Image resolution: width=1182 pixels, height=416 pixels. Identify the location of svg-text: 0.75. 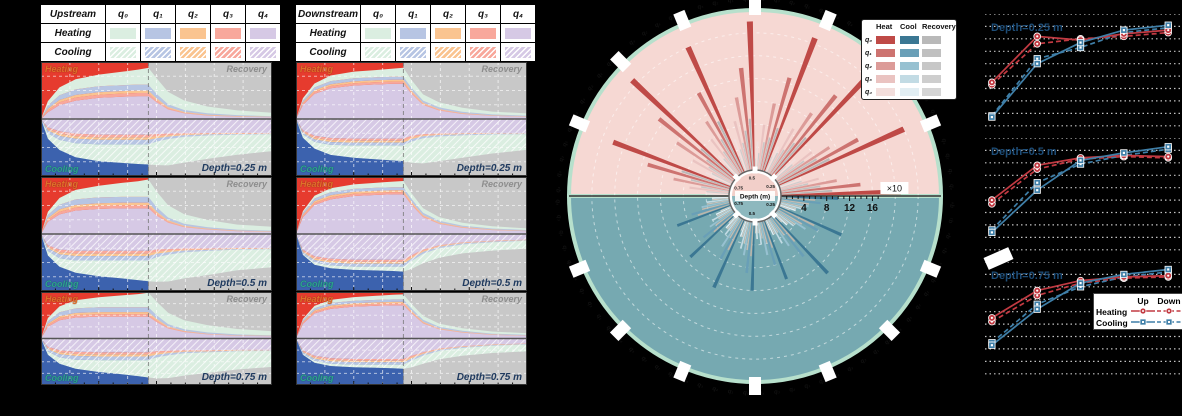
(738, 188).